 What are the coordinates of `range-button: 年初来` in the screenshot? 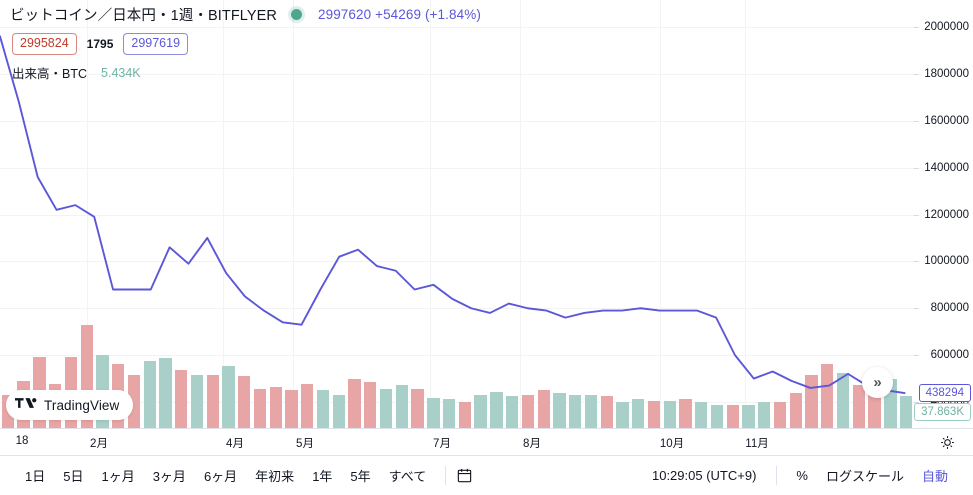 It's located at (275, 476).